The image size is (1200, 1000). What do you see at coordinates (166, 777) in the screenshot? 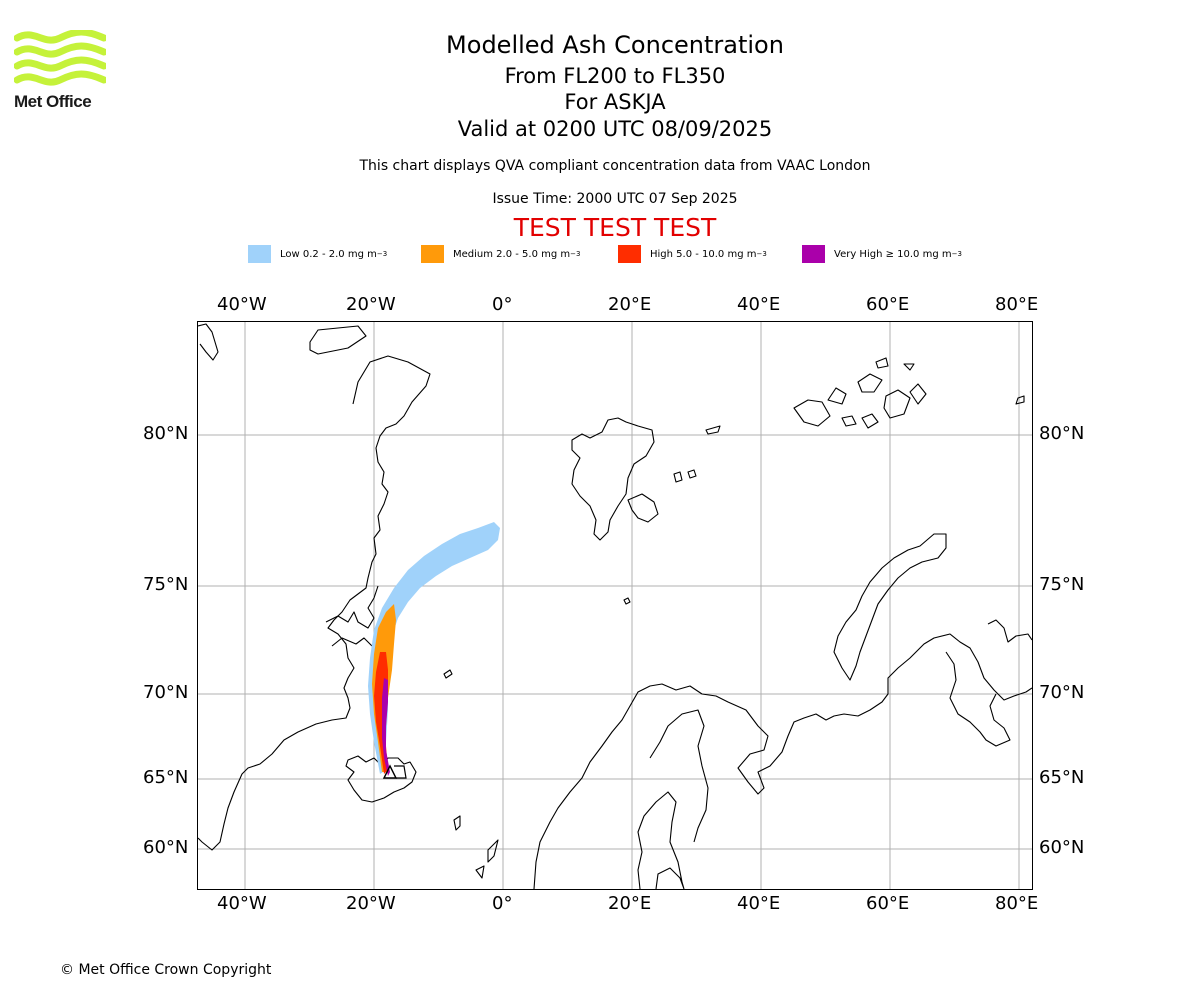
I see `lat-label-left-65n: 65°N` at bounding box center [166, 777].